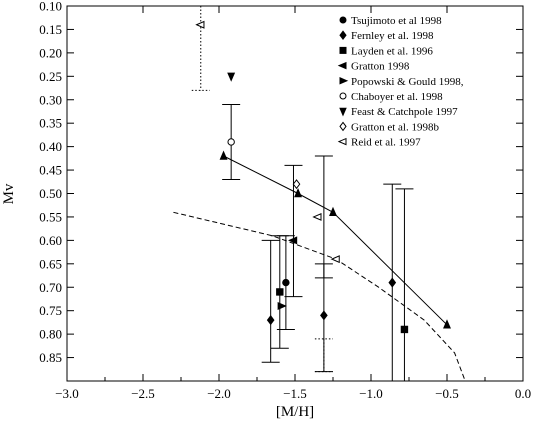 This screenshot has width=535, height=426. What do you see at coordinates (50, 193) in the screenshot?
I see `y-tick-label: 0.50` at bounding box center [50, 193].